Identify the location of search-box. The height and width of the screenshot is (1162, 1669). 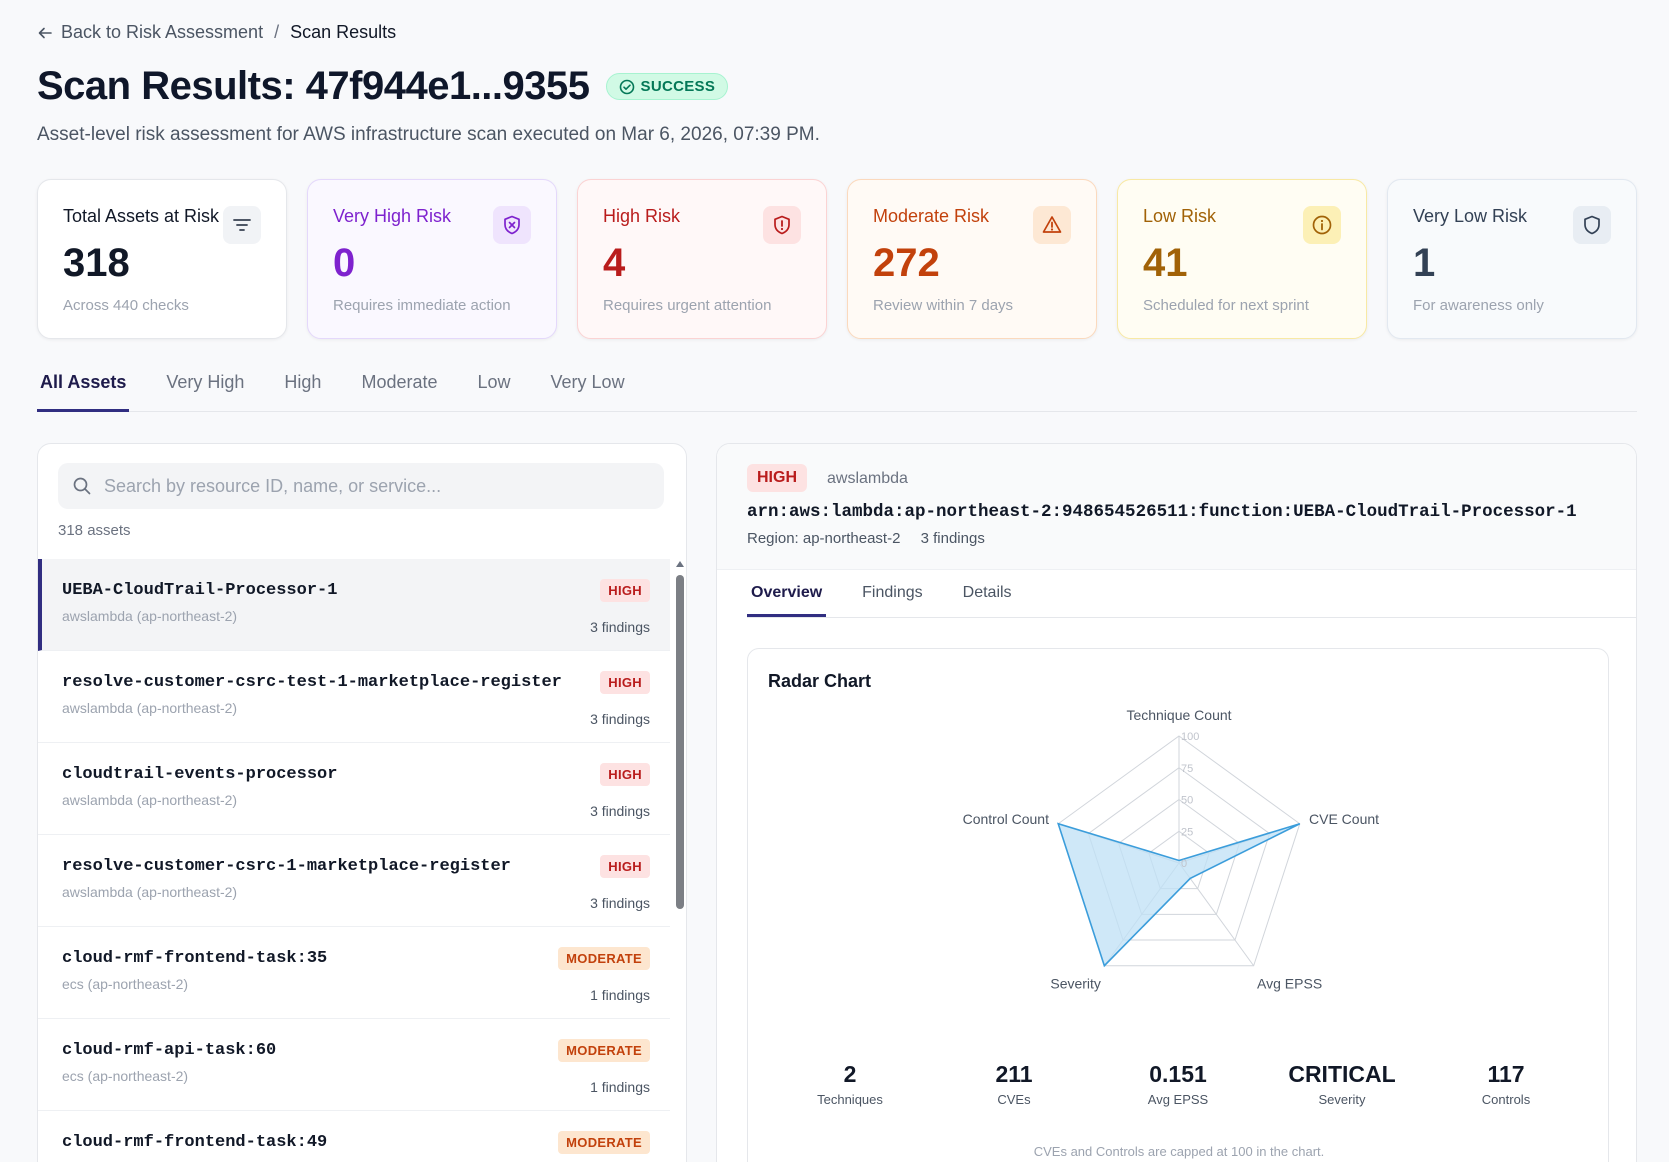
(361, 486).